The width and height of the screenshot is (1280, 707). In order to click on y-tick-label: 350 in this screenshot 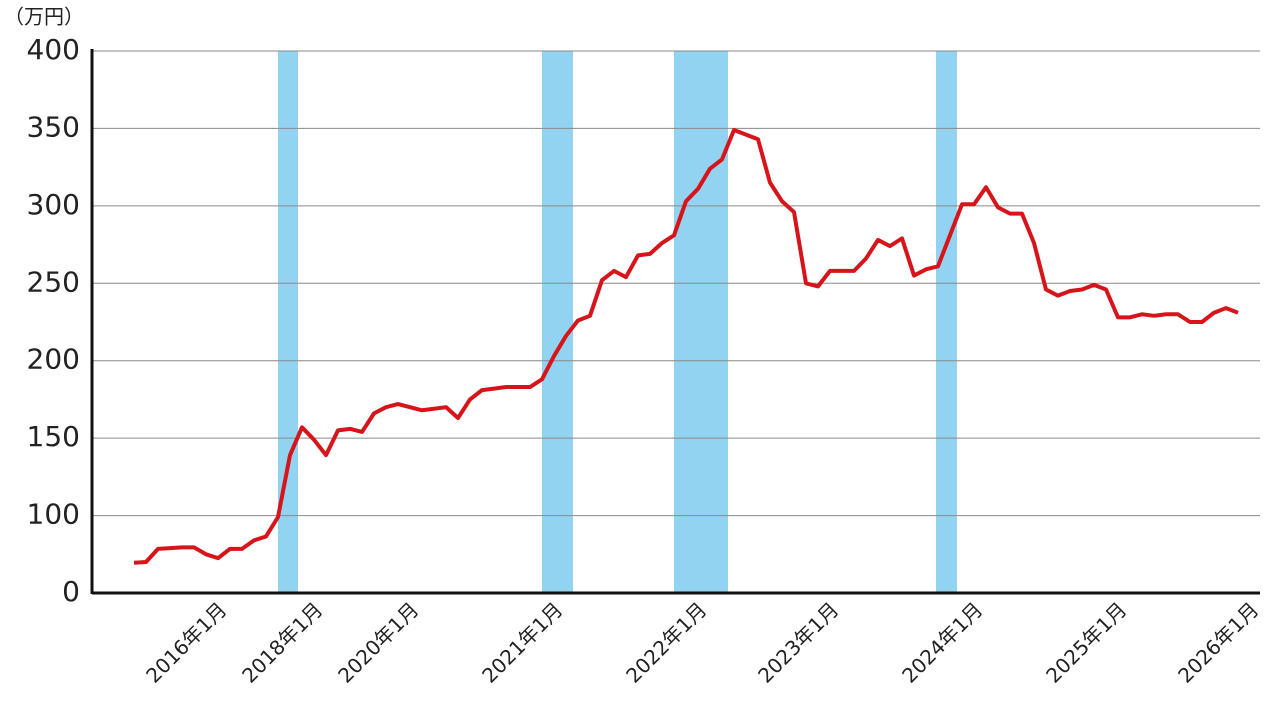, I will do `click(53, 126)`.